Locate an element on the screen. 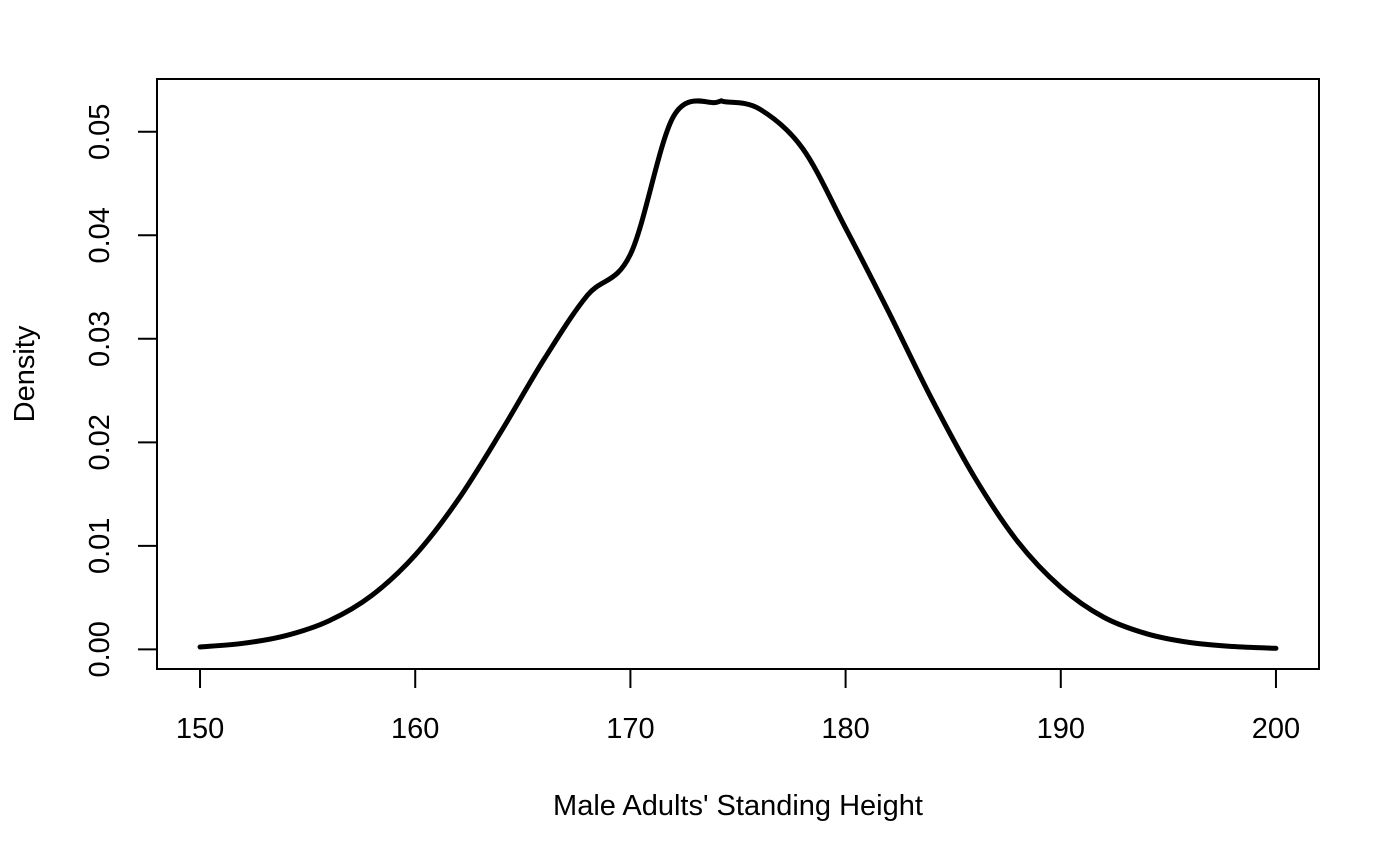  x-tick-label: 150 is located at coordinates (200, 729).